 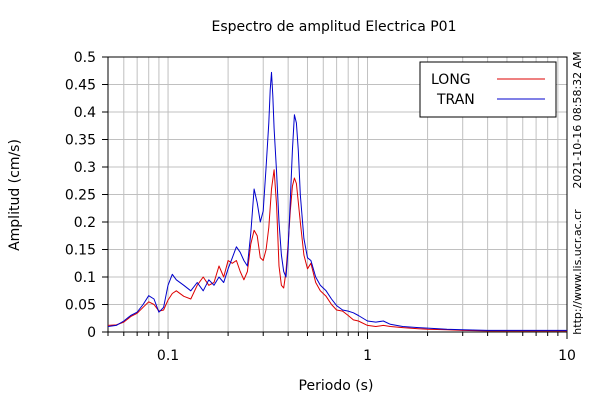 I want to click on legend-label-long: LONG, so click(x=451, y=80).